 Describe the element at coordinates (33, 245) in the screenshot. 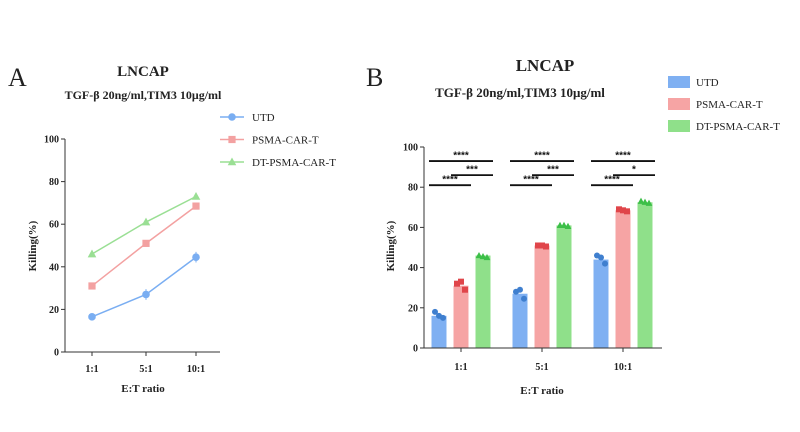

I see `panel-a-ylabel: Killing(%)` at that location.